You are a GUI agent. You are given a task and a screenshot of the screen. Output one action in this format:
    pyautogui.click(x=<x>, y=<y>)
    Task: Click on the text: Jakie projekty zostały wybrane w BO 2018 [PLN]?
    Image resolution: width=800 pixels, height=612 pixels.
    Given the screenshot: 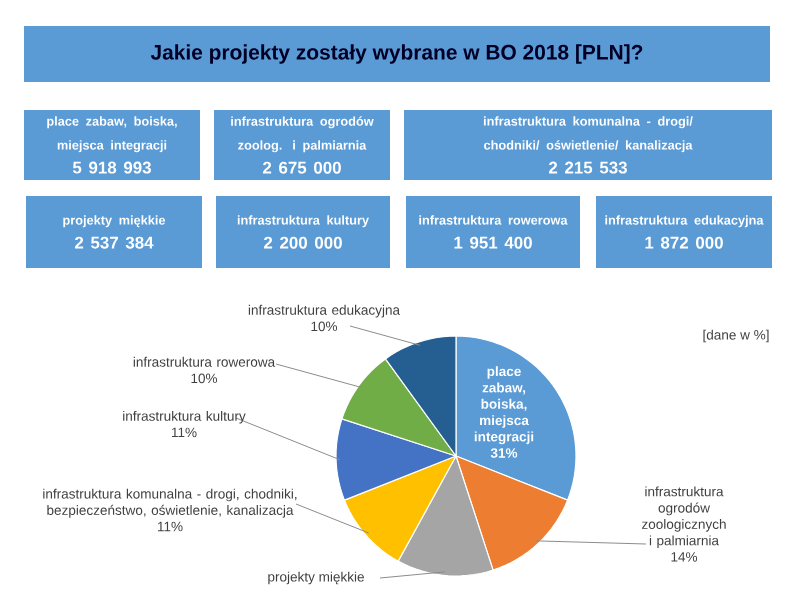 What is the action you would take?
    pyautogui.click(x=396, y=54)
    